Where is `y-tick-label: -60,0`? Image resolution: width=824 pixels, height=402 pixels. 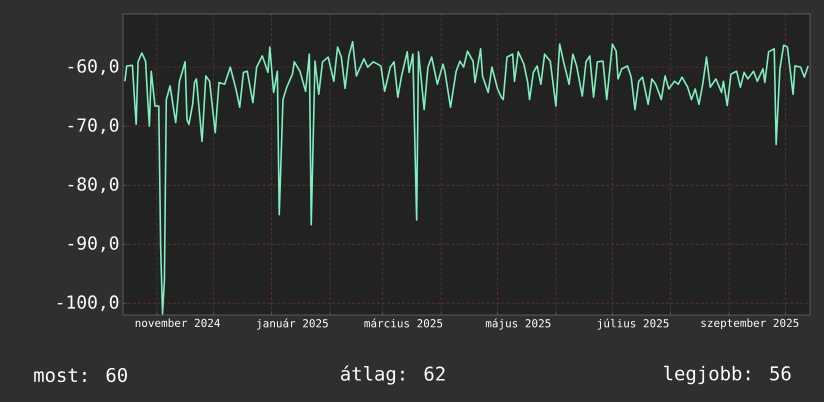
y-tick-label: -60,0 is located at coordinates (93, 67).